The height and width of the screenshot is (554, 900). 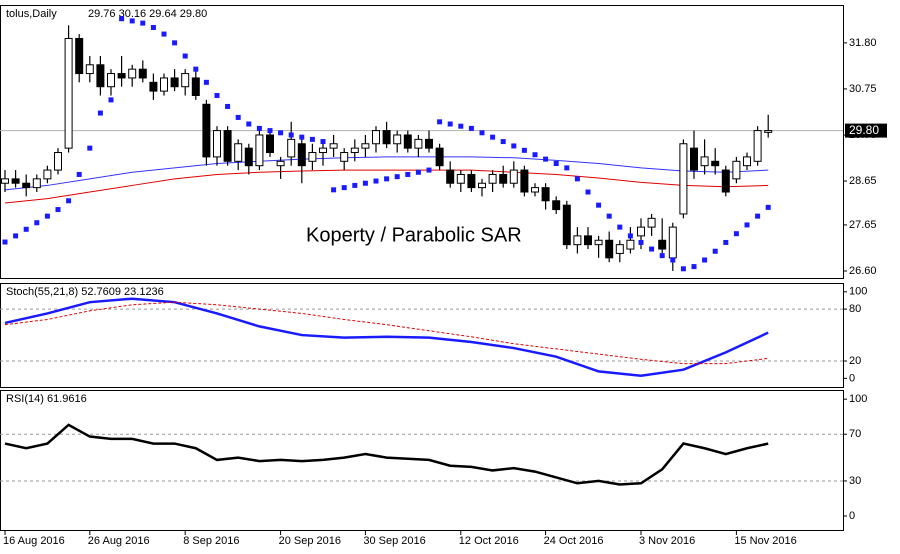 What do you see at coordinates (31, 14) in the screenshot?
I see `chart-title: tolus,Daily` at bounding box center [31, 14].